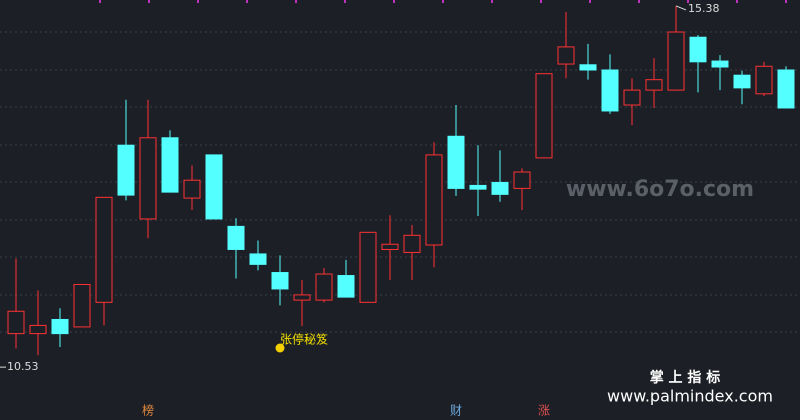  What do you see at coordinates (304, 339) in the screenshot?
I see `signal-label: 张停秘笈` at bounding box center [304, 339].